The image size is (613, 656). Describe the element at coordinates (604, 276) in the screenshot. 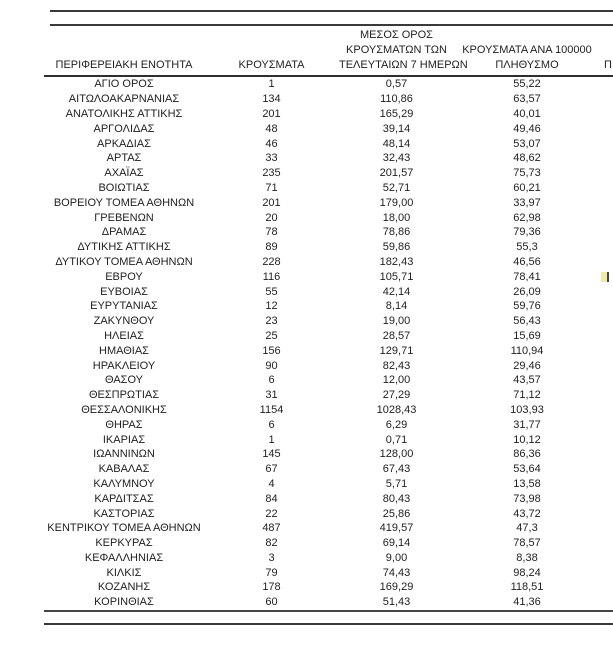

I see `highlight-swatch` at that location.